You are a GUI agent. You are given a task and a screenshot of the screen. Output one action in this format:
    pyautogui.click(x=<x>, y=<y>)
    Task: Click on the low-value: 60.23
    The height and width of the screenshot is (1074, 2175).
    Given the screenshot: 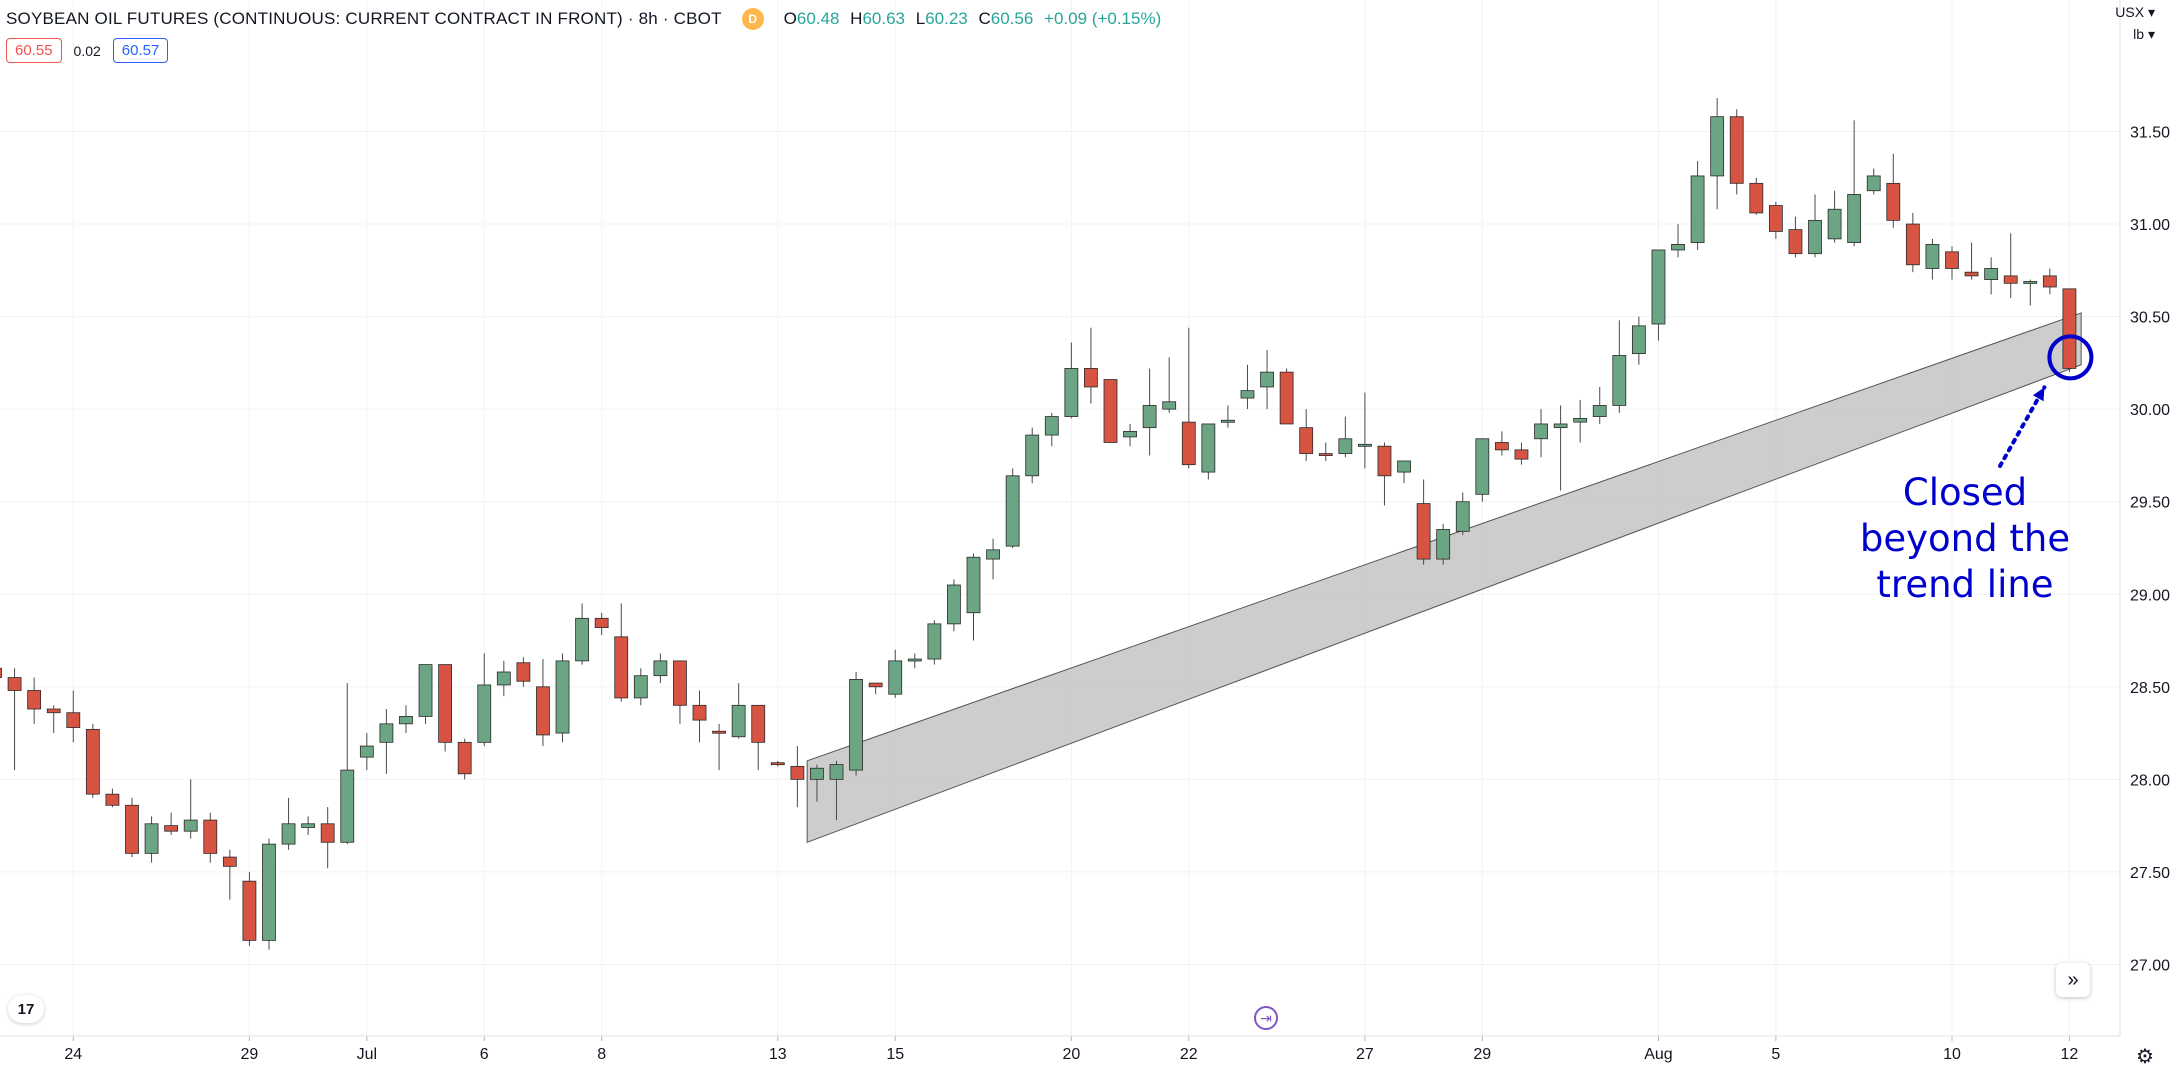 What is the action you would take?
    pyautogui.click(x=946, y=18)
    